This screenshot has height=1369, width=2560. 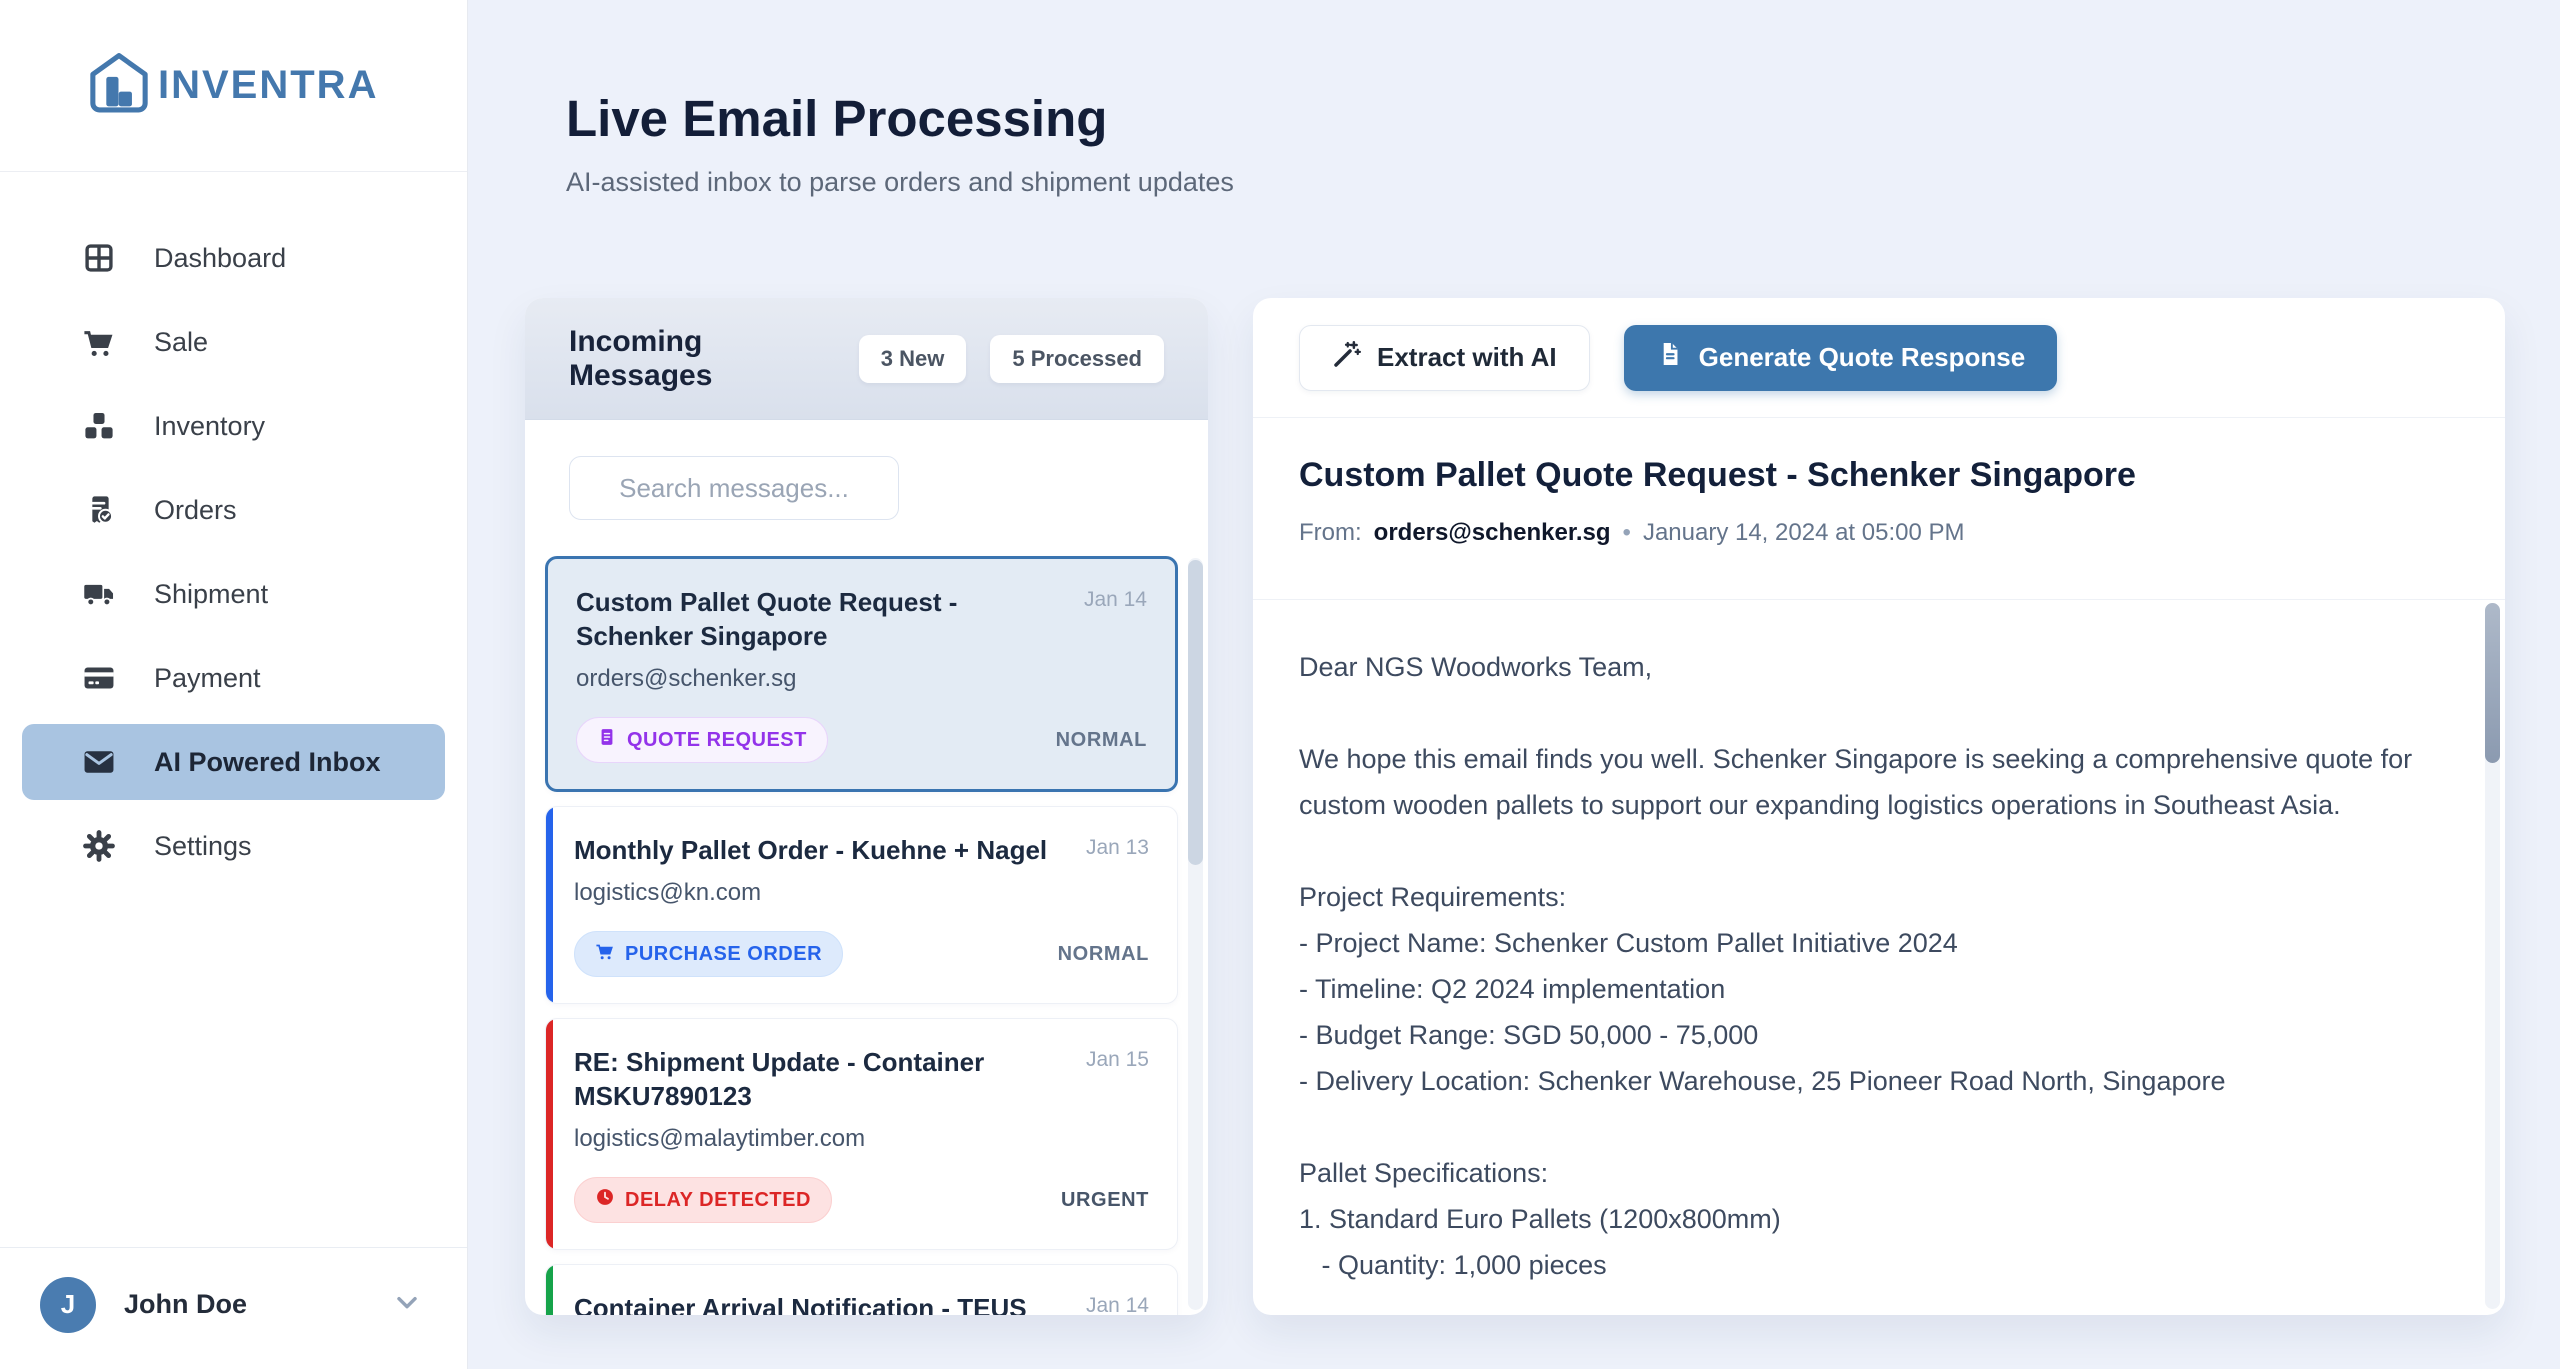 What do you see at coordinates (1347, 357) in the screenshot?
I see `wand-icon` at bounding box center [1347, 357].